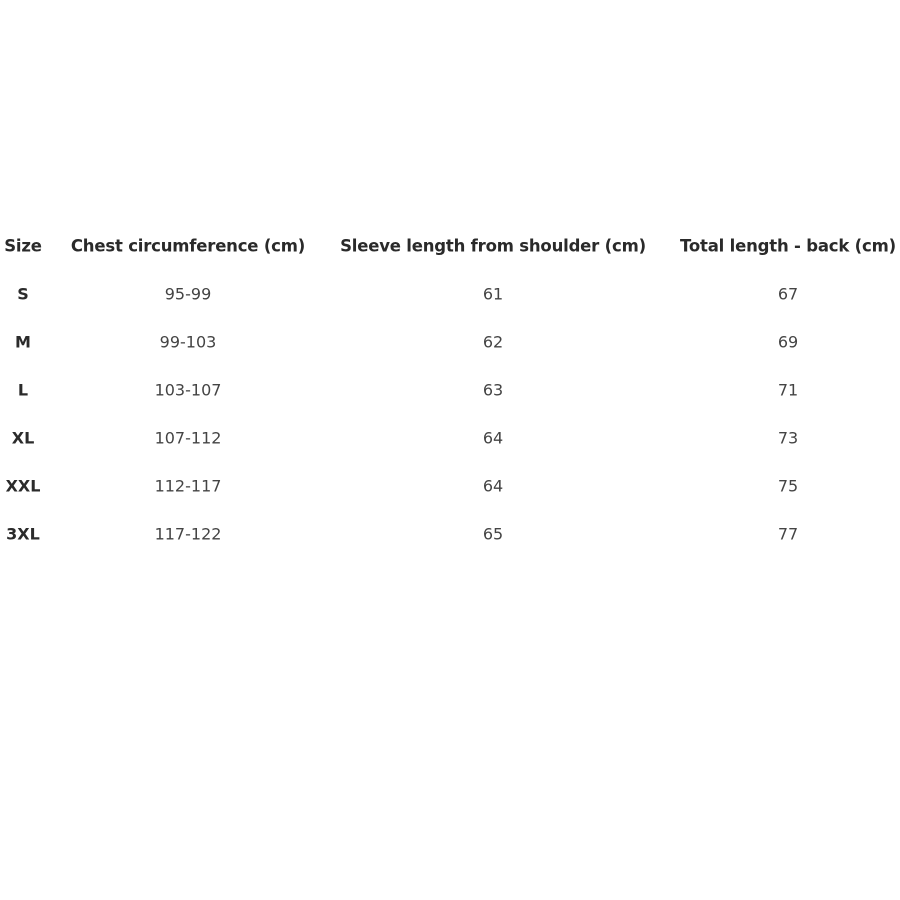 The height and width of the screenshot is (900, 900). Describe the element at coordinates (188, 342) in the screenshot. I see `table-cell: 99-103` at that location.